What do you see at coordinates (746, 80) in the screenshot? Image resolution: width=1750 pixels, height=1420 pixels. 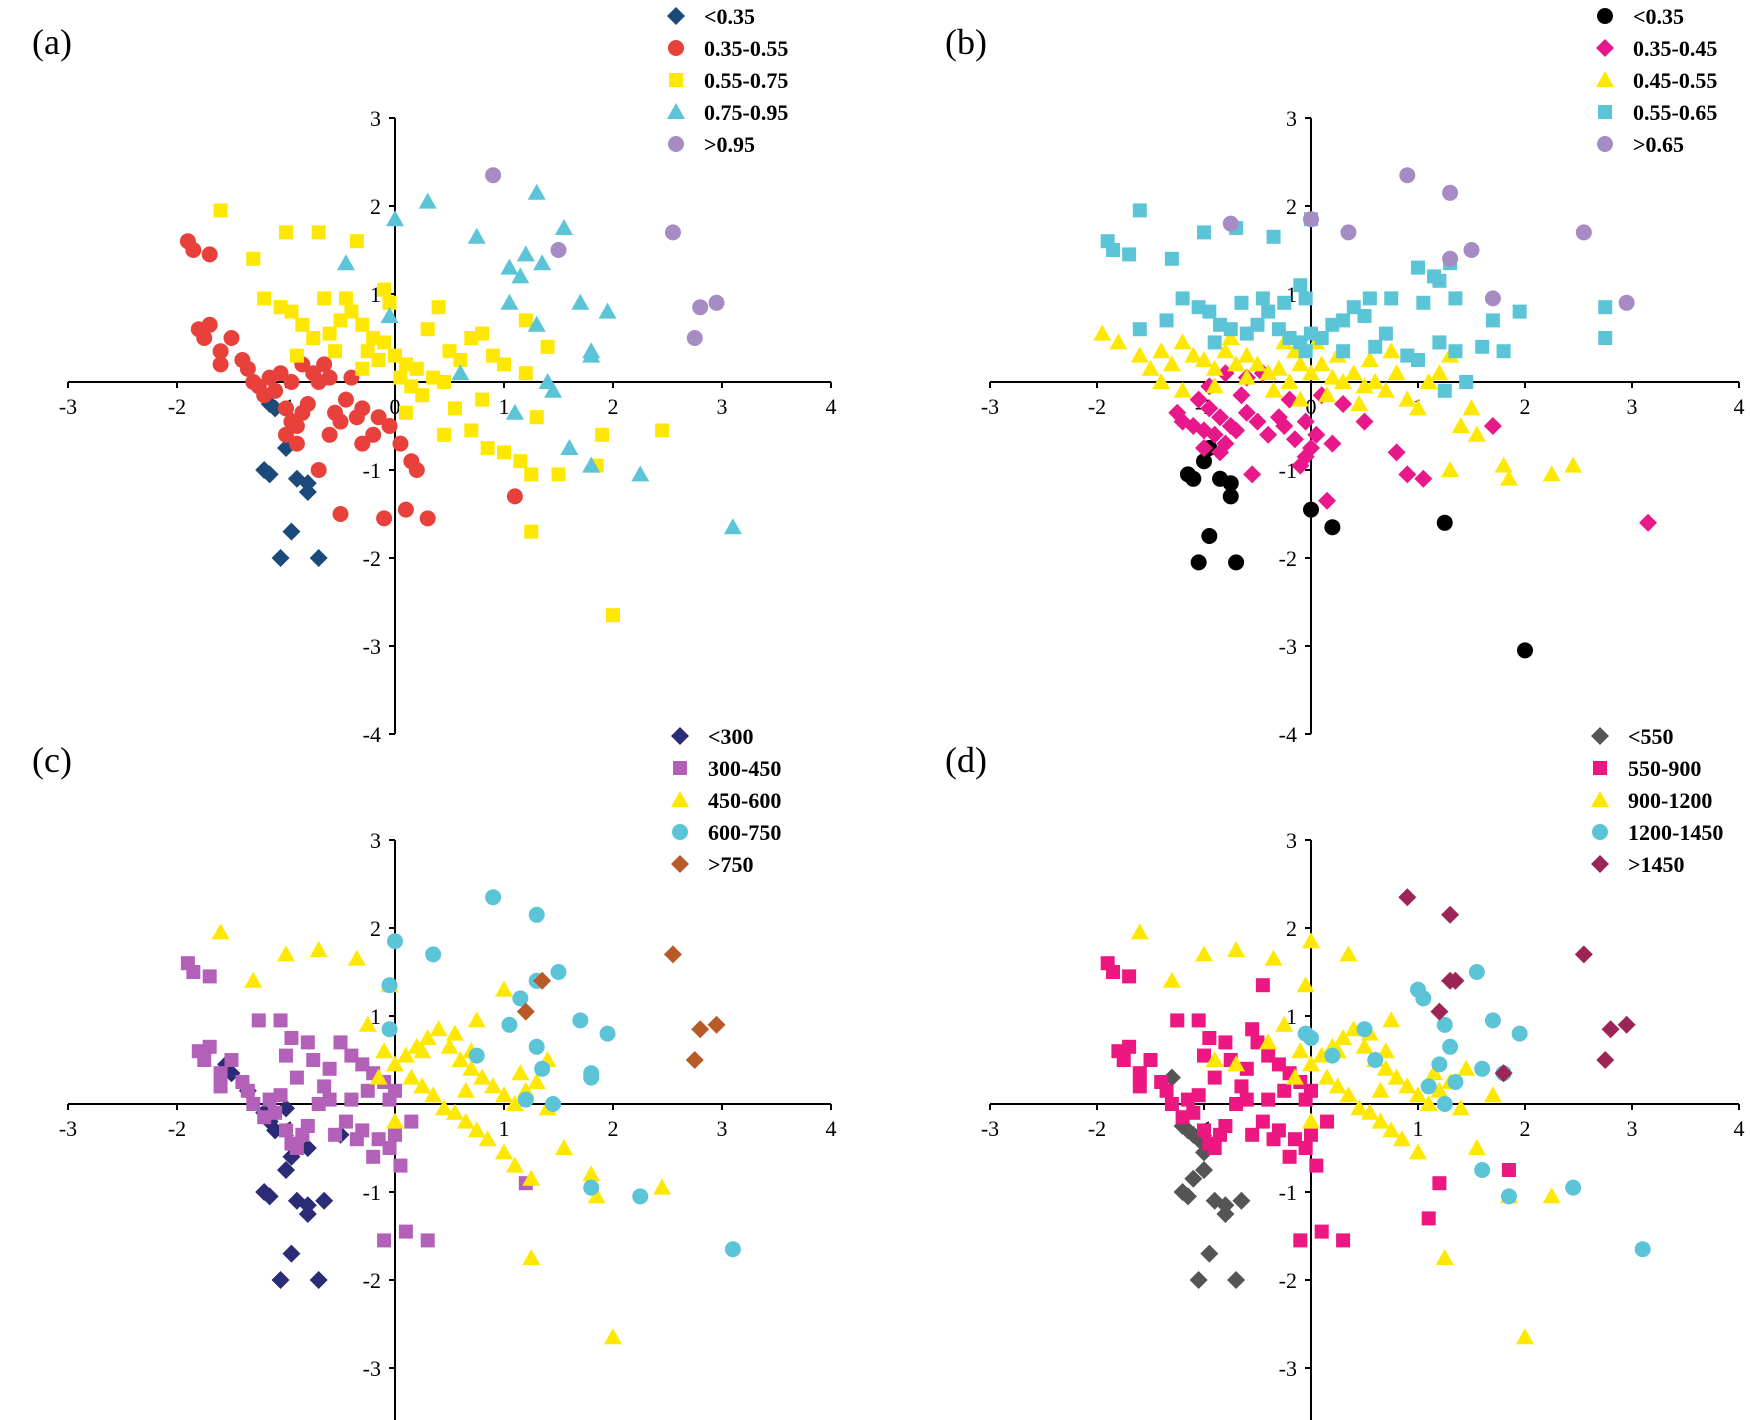 I see `legend-label: 0.55-0.75` at bounding box center [746, 80].